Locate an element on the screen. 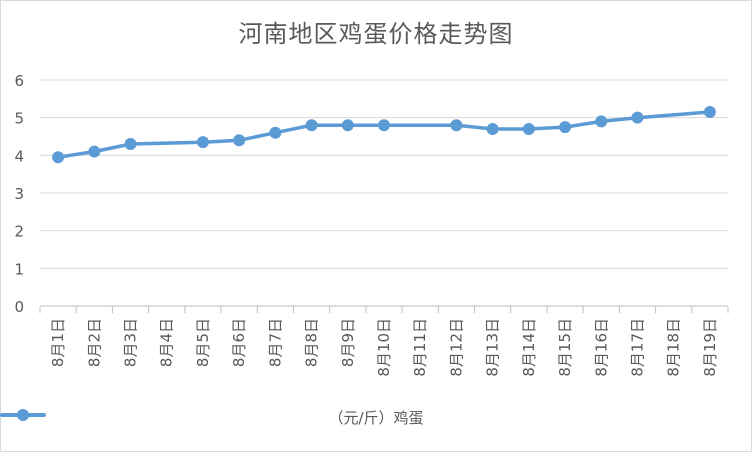 The height and width of the screenshot is (452, 752). x-tick-label: 8月11日 is located at coordinates (420, 347).